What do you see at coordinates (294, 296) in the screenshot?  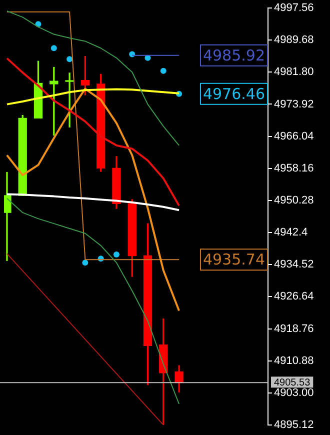 I see `y-tick-label: 4926.64` at bounding box center [294, 296].